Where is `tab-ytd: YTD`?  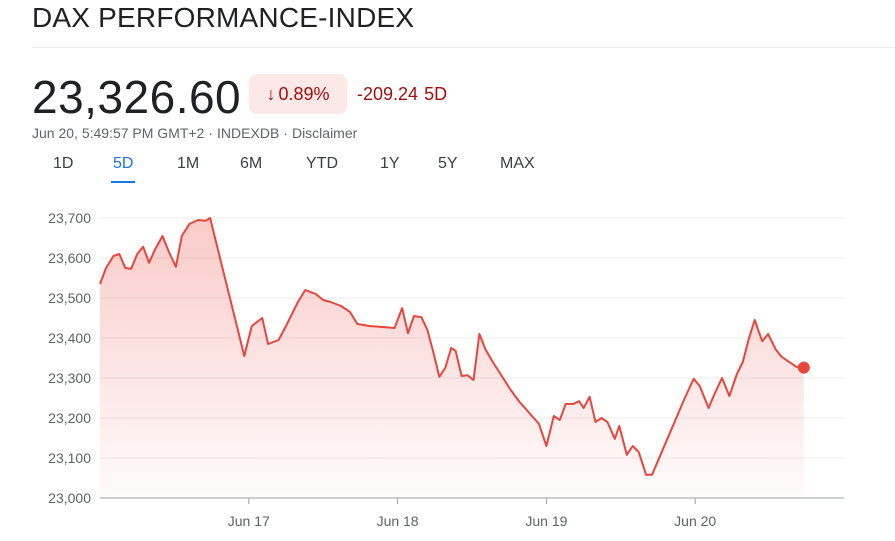
tab-ytd: YTD is located at coordinates (322, 163).